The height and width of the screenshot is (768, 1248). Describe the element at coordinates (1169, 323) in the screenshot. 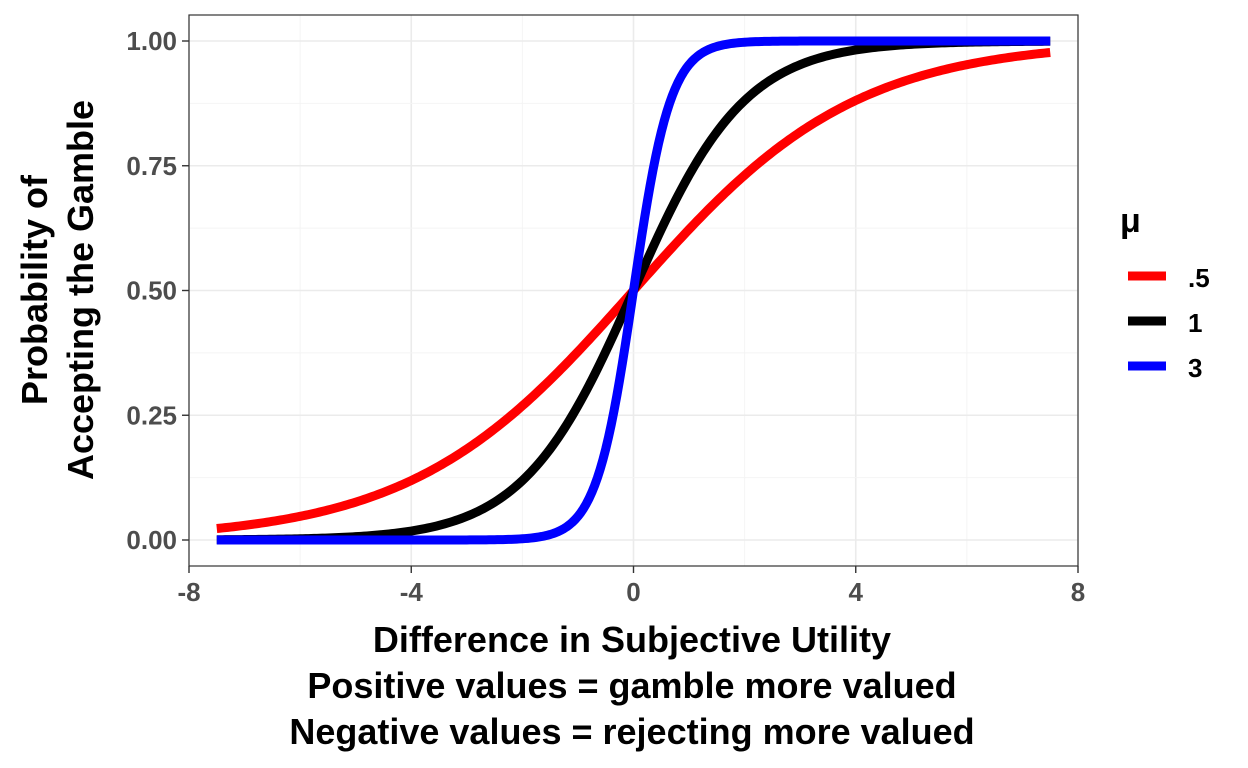

I see `legend-items: .5 1 3` at that location.